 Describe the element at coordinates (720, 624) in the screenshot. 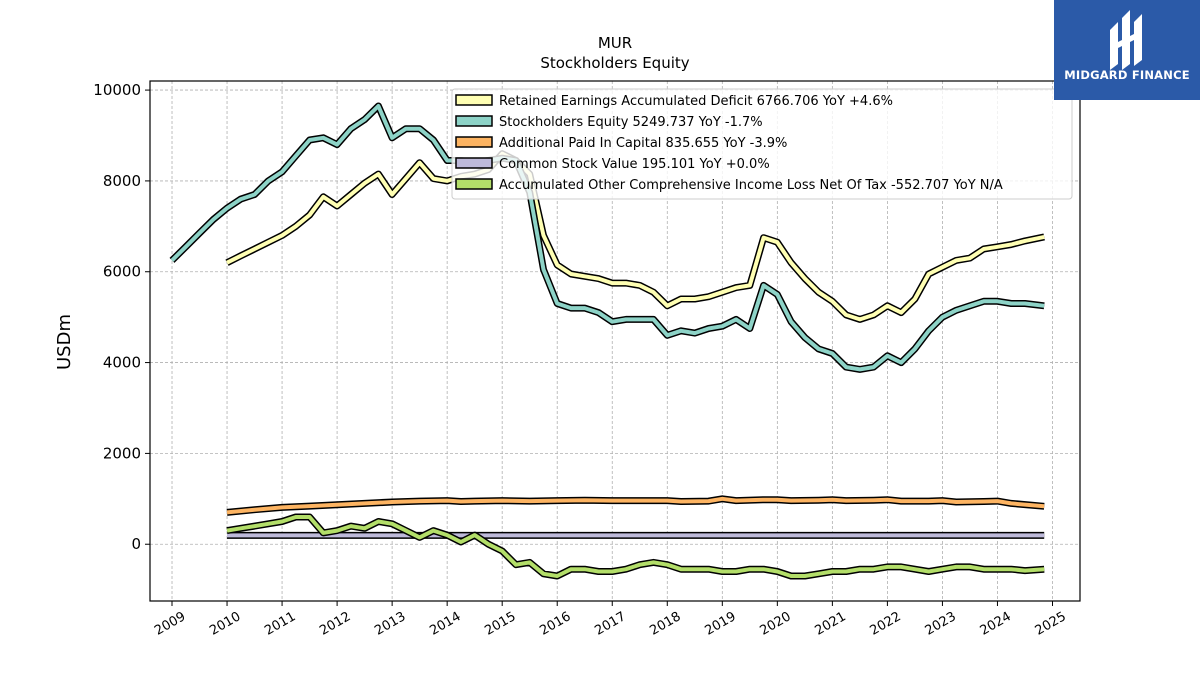

I see `x-tick-label: 2019` at that location.